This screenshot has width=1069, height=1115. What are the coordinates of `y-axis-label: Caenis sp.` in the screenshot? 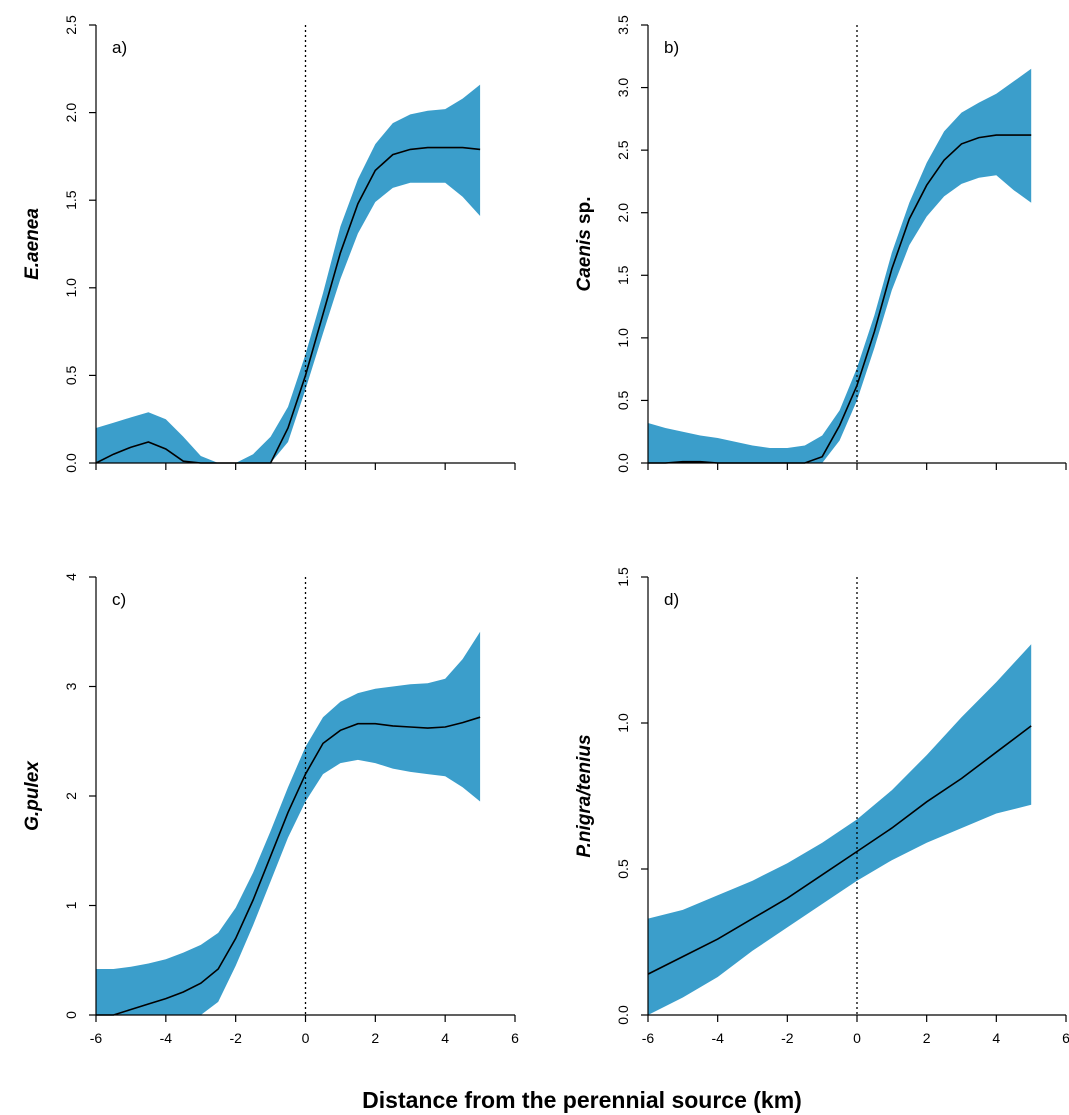 It's located at (584, 243).